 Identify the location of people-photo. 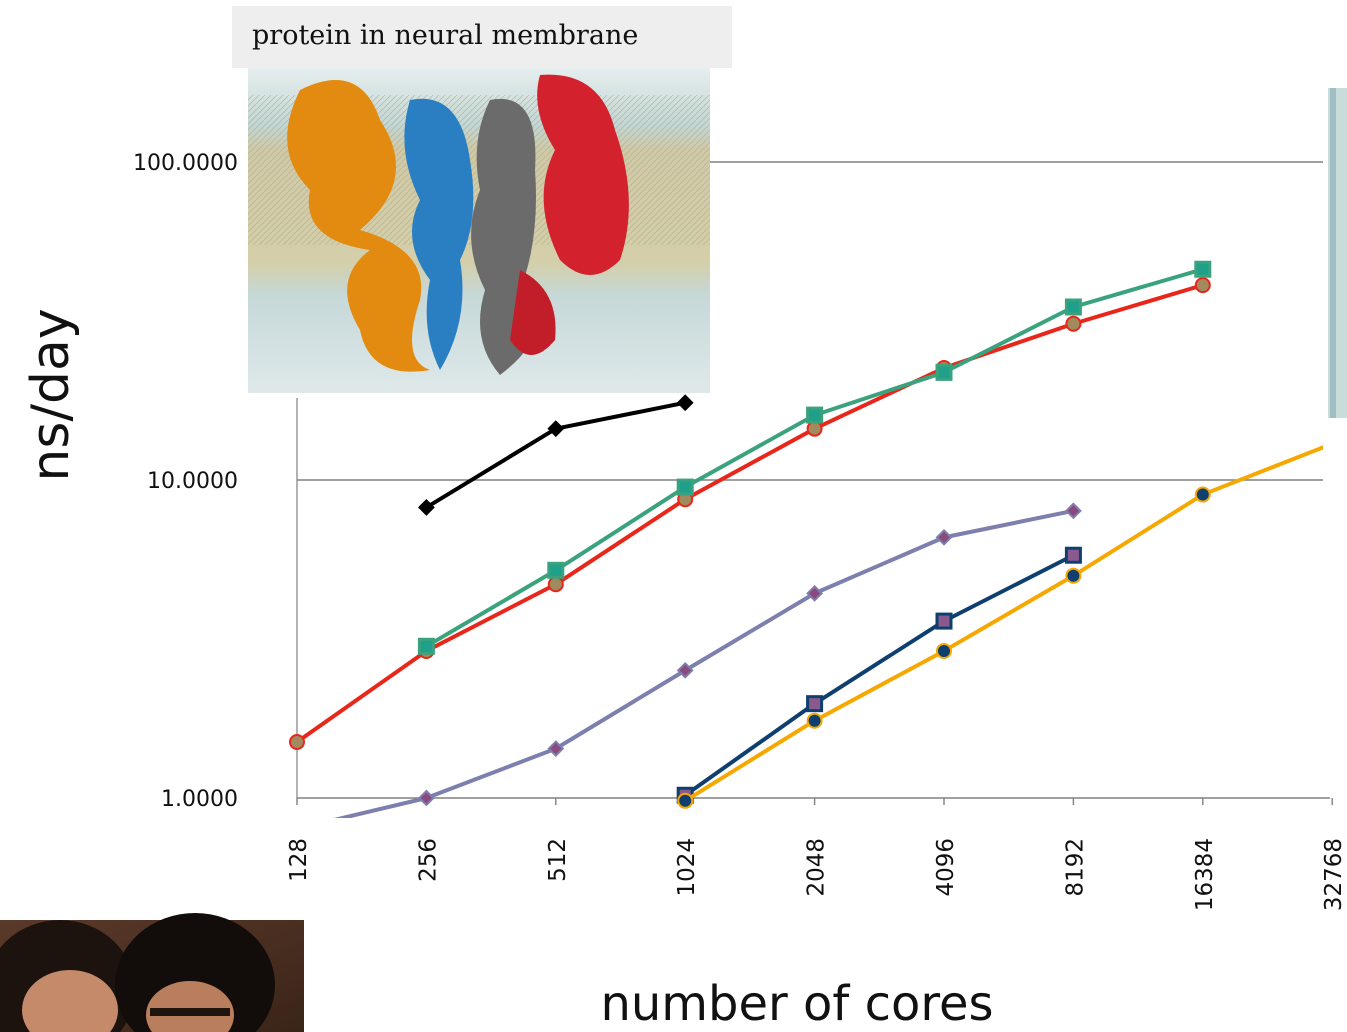
(152, 972).